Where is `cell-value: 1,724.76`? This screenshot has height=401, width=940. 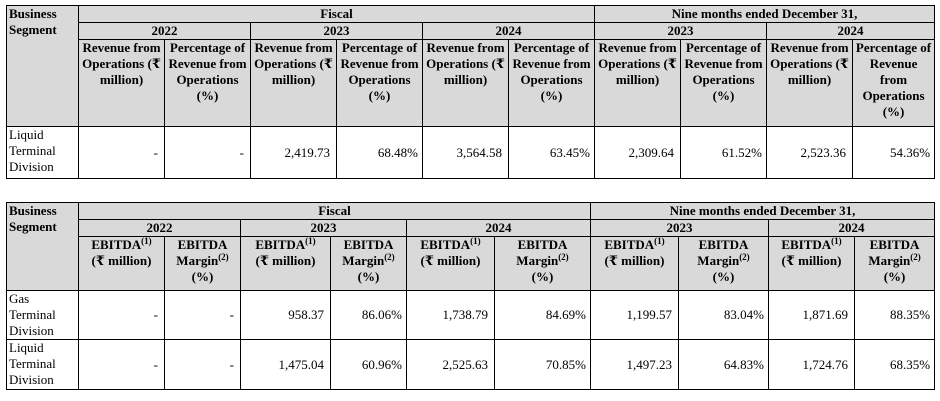 cell-value: 1,724.76 is located at coordinates (811, 364).